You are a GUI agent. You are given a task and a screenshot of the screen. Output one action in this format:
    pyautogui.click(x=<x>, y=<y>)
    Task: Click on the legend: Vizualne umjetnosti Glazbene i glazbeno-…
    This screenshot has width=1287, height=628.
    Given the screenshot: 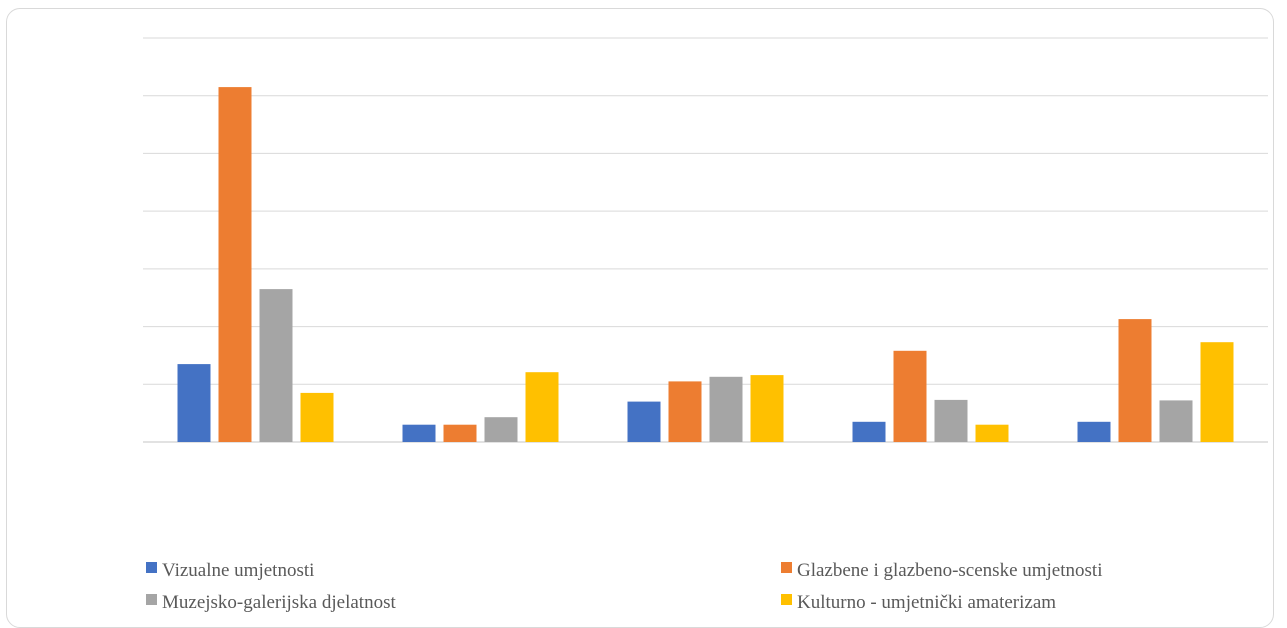 What is the action you would take?
    pyautogui.click(x=624, y=586)
    